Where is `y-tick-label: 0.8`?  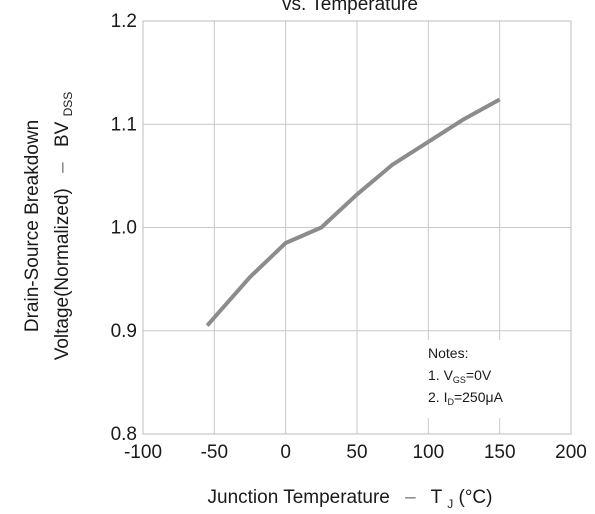
y-tick-label: 0.8 is located at coordinates (124, 434).